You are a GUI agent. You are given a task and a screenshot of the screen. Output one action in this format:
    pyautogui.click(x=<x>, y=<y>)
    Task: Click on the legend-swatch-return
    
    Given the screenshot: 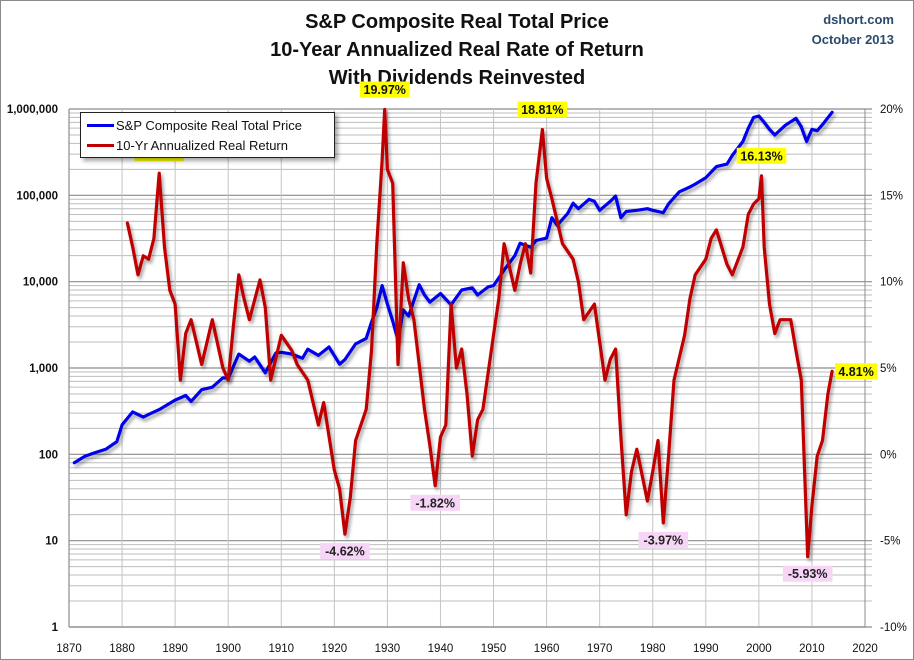 What is the action you would take?
    pyautogui.click(x=100, y=145)
    